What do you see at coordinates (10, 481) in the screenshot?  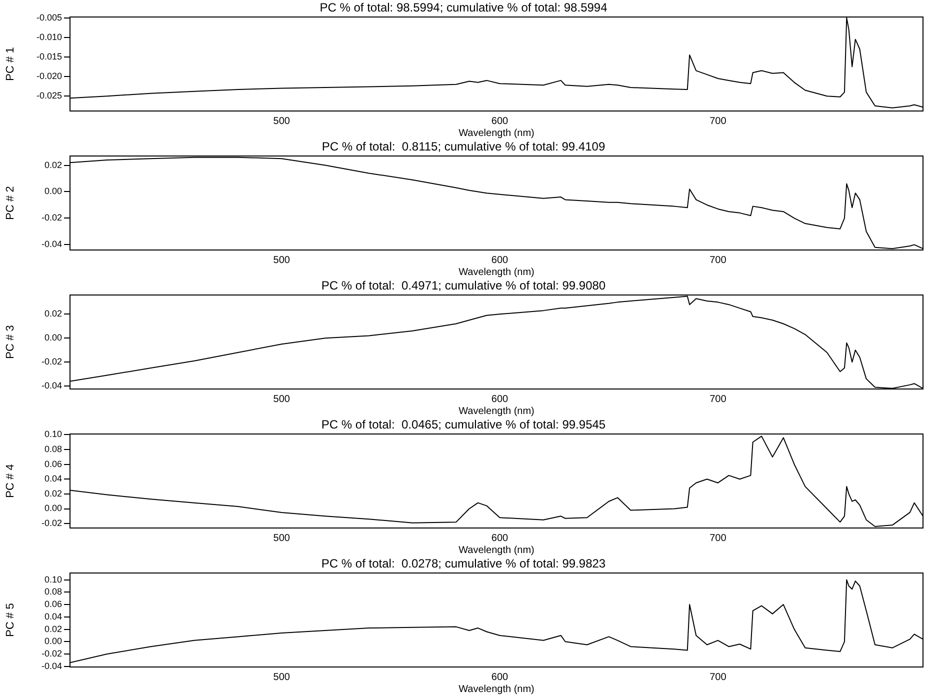 I see `y-axis-title: PC # 4` at bounding box center [10, 481].